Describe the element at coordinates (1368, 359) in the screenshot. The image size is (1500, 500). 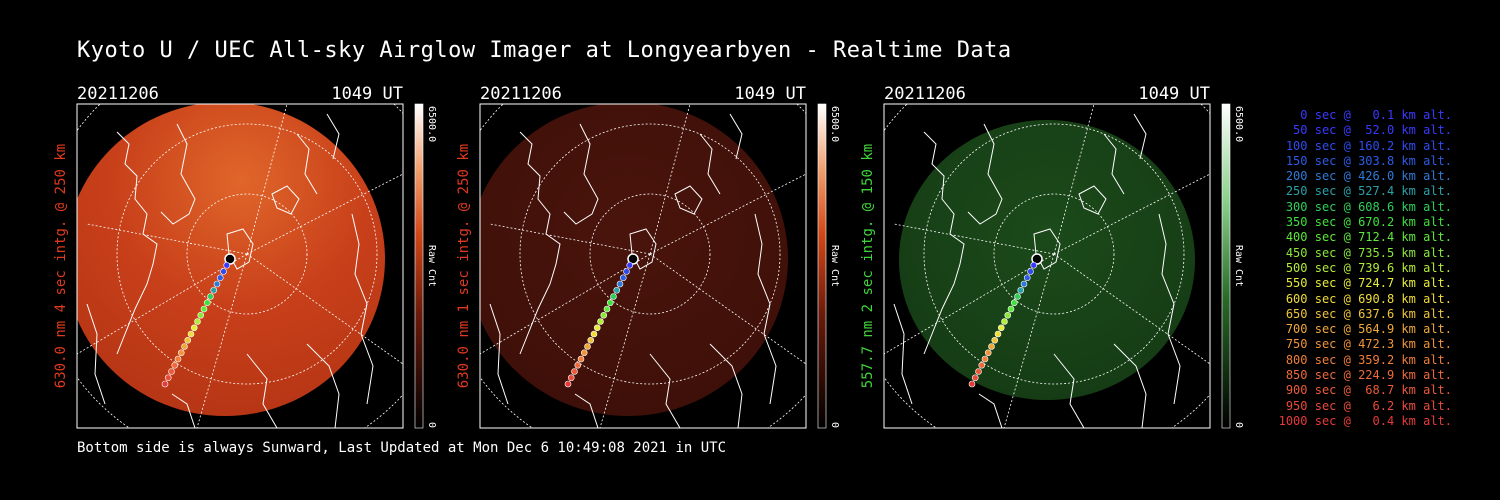
I see `legend-entry: 800 sec @ 359.2 km alt.` at that location.